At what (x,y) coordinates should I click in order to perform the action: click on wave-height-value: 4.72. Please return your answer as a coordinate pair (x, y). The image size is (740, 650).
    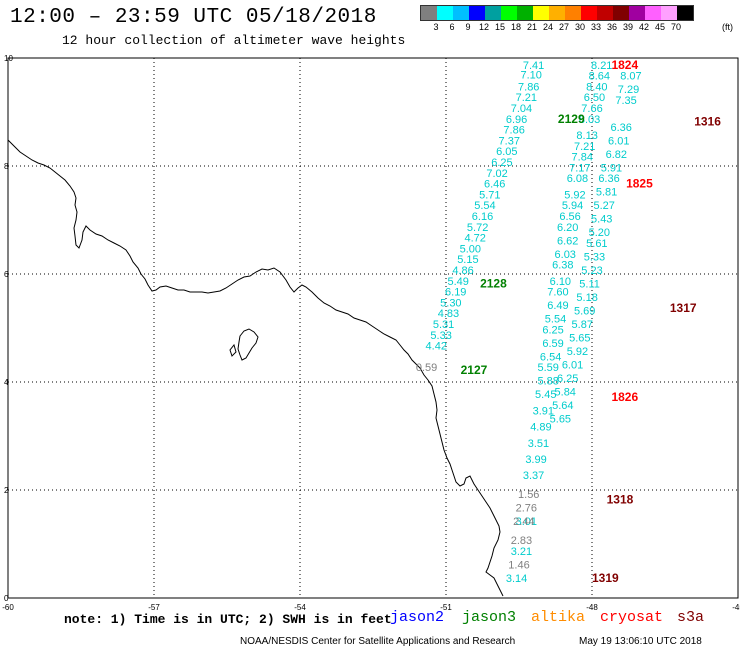
    Looking at the image, I should click on (474, 239).